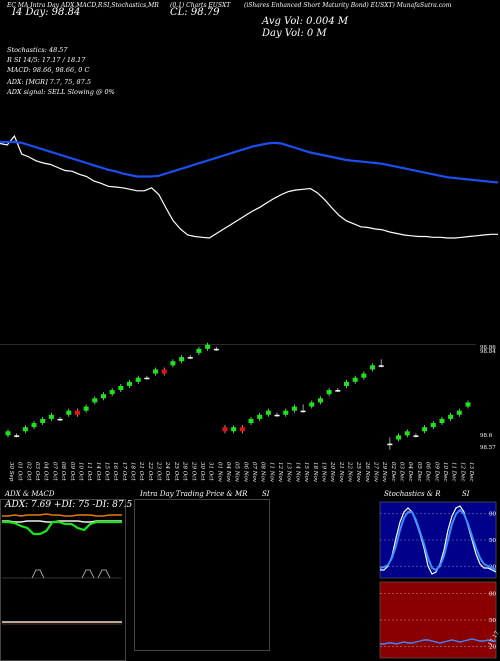  What do you see at coordinates (492, 621) in the screenshot?
I see `rsi-tick: 50` at bounding box center [492, 621].